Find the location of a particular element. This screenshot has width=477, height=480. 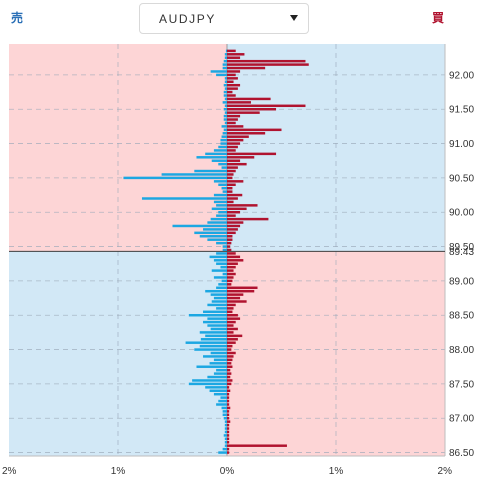

y-tick-label: 87.50 is located at coordinates (461, 384).